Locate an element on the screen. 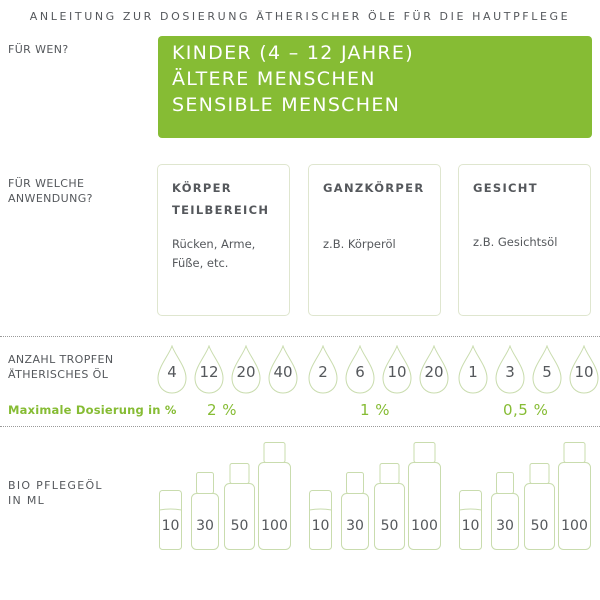 This screenshot has height=600, width=600. drop-icon: 6 is located at coordinates (360, 370).